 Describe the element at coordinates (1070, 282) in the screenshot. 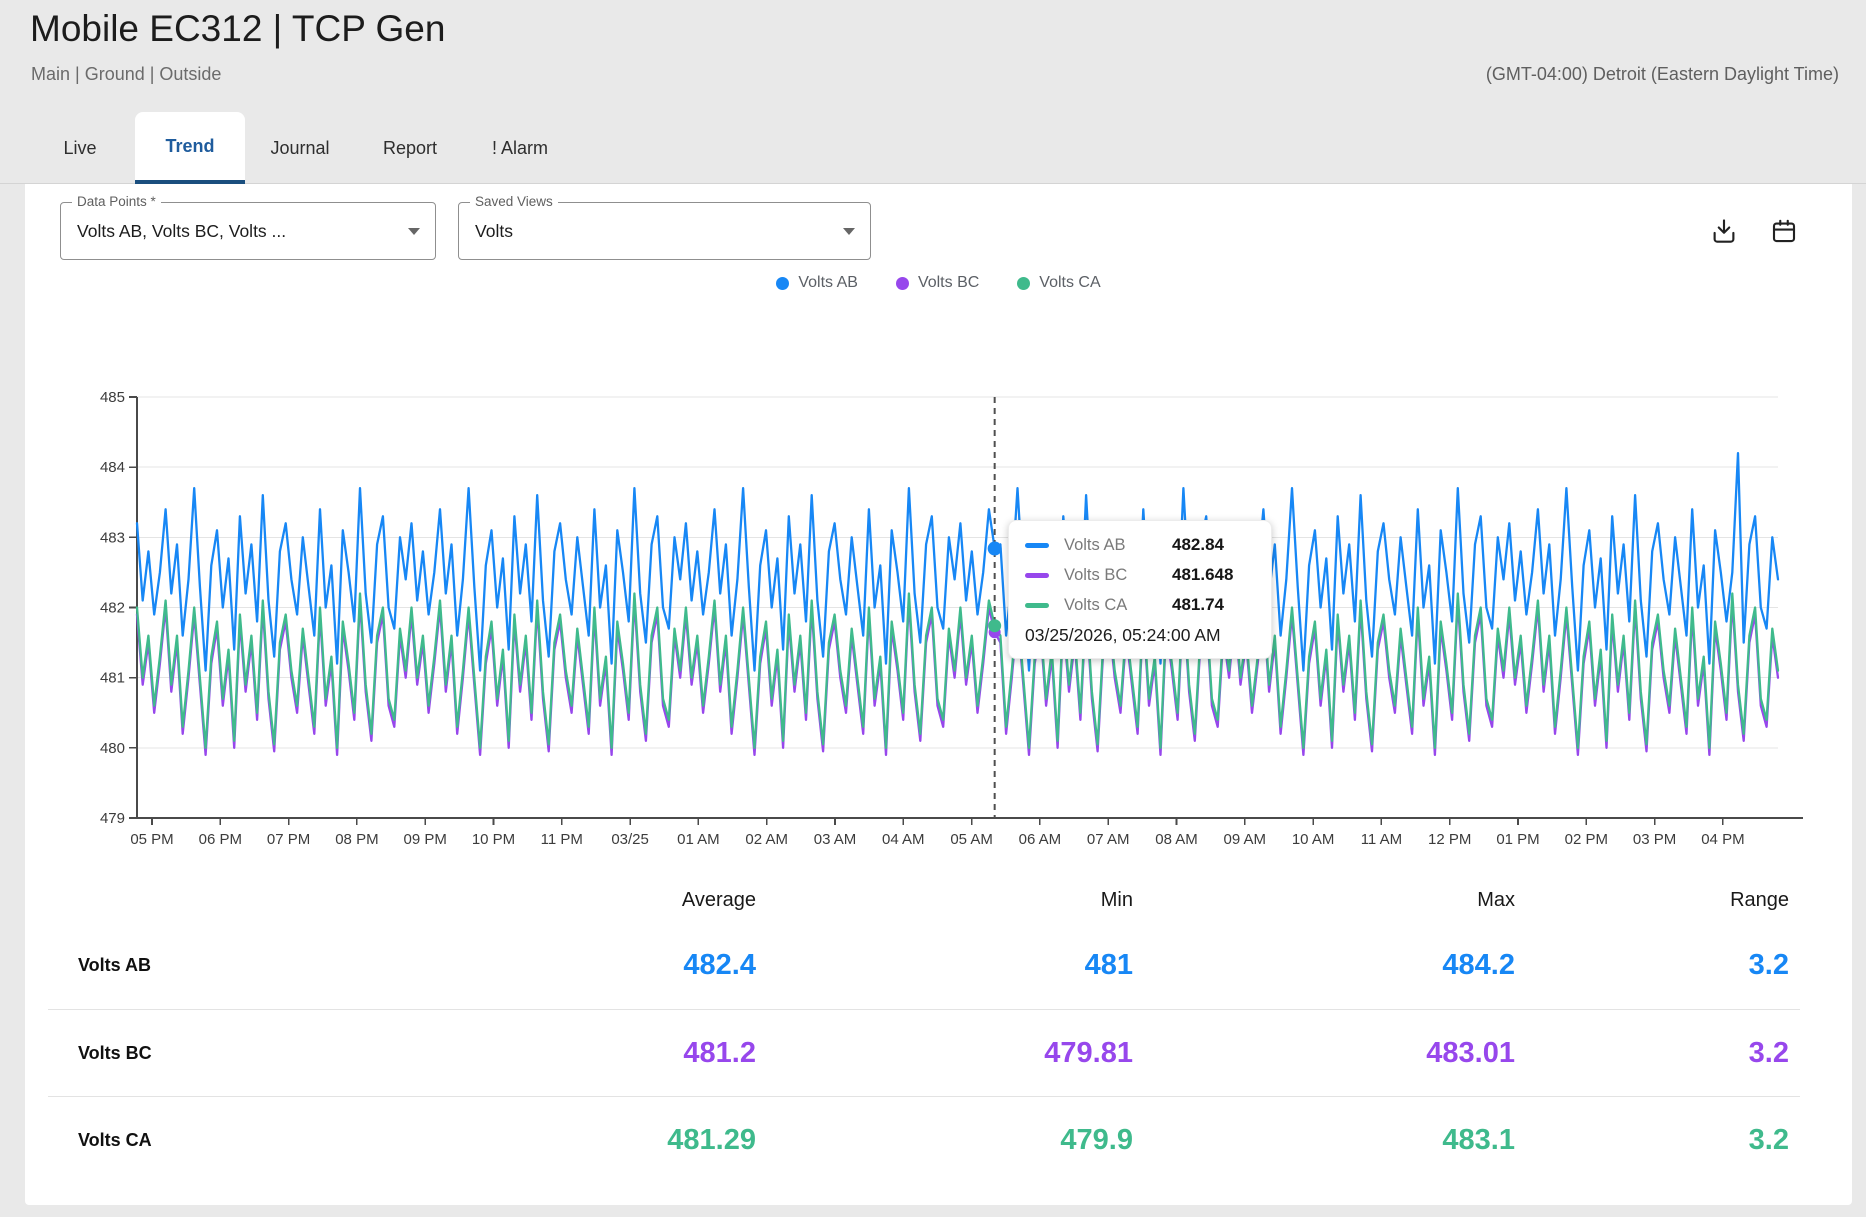

I see `legend-label: Volts CA` at that location.